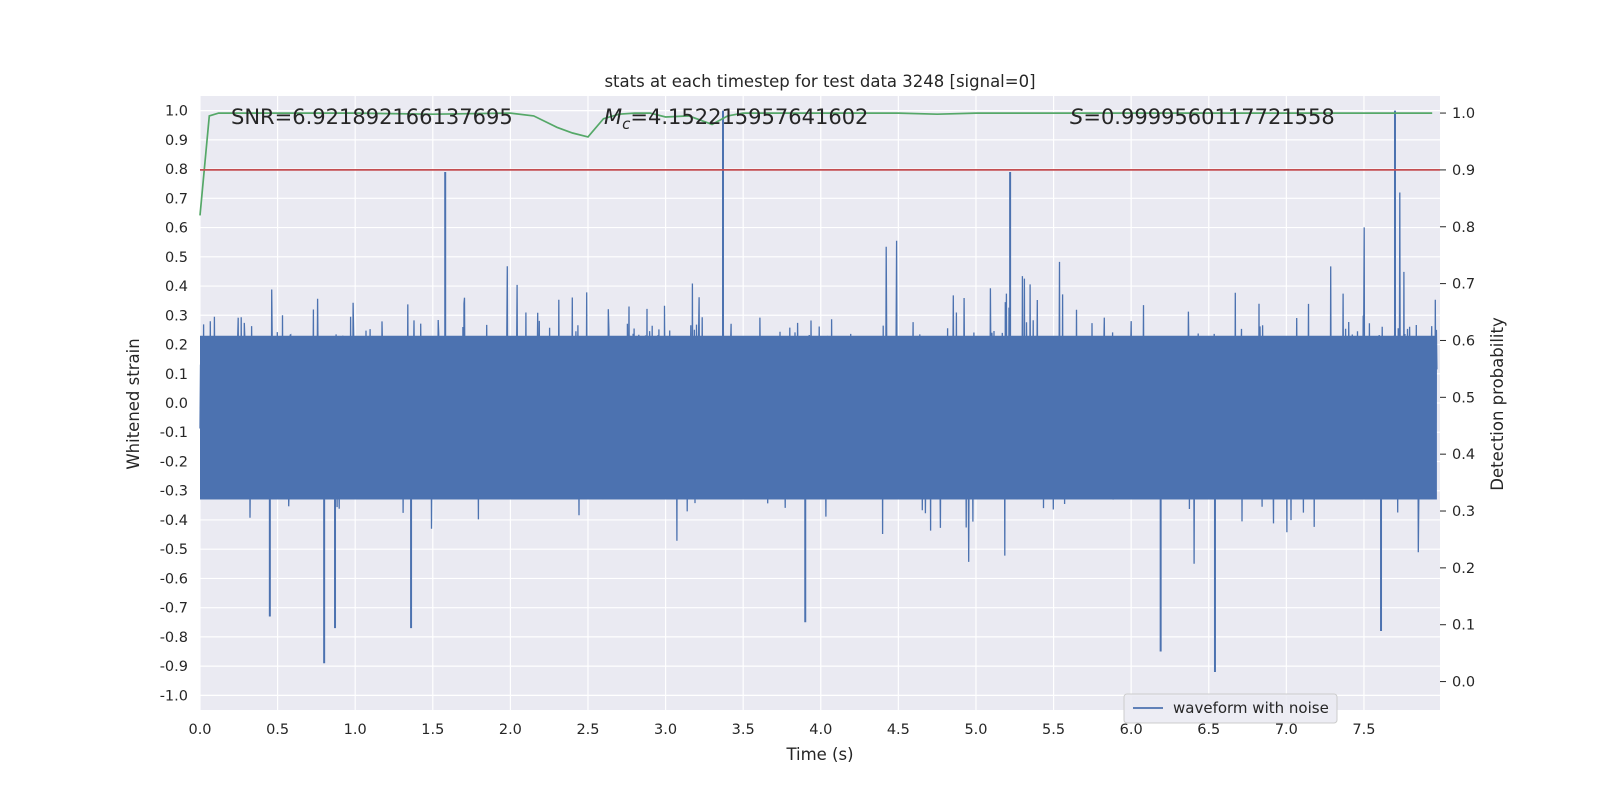 The image size is (1600, 800). What do you see at coordinates (819, 754) in the screenshot?
I see `x-axis-label: Time (s)` at bounding box center [819, 754].